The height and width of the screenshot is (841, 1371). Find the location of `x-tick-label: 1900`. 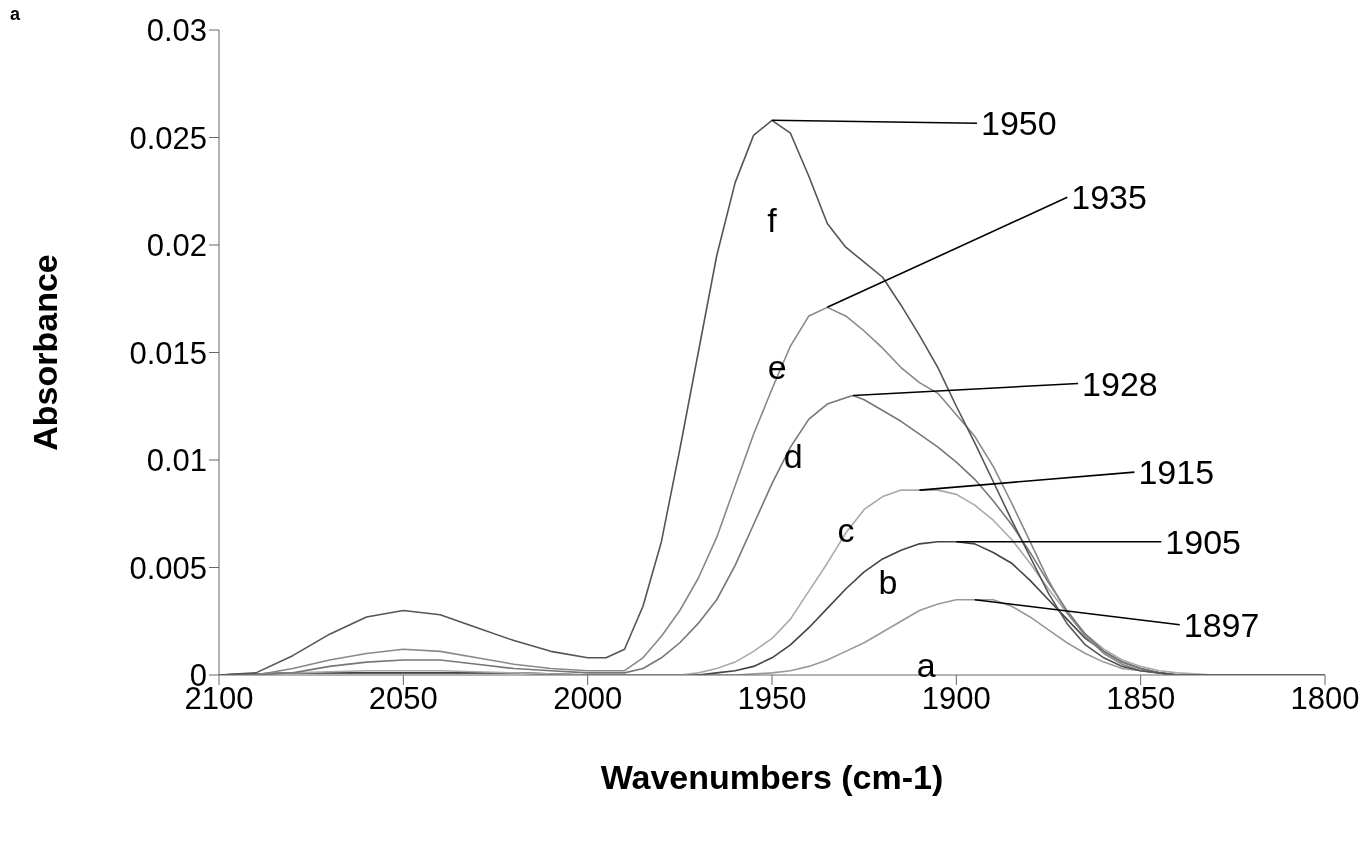

x-tick-label: 1900 is located at coordinates (956, 699).